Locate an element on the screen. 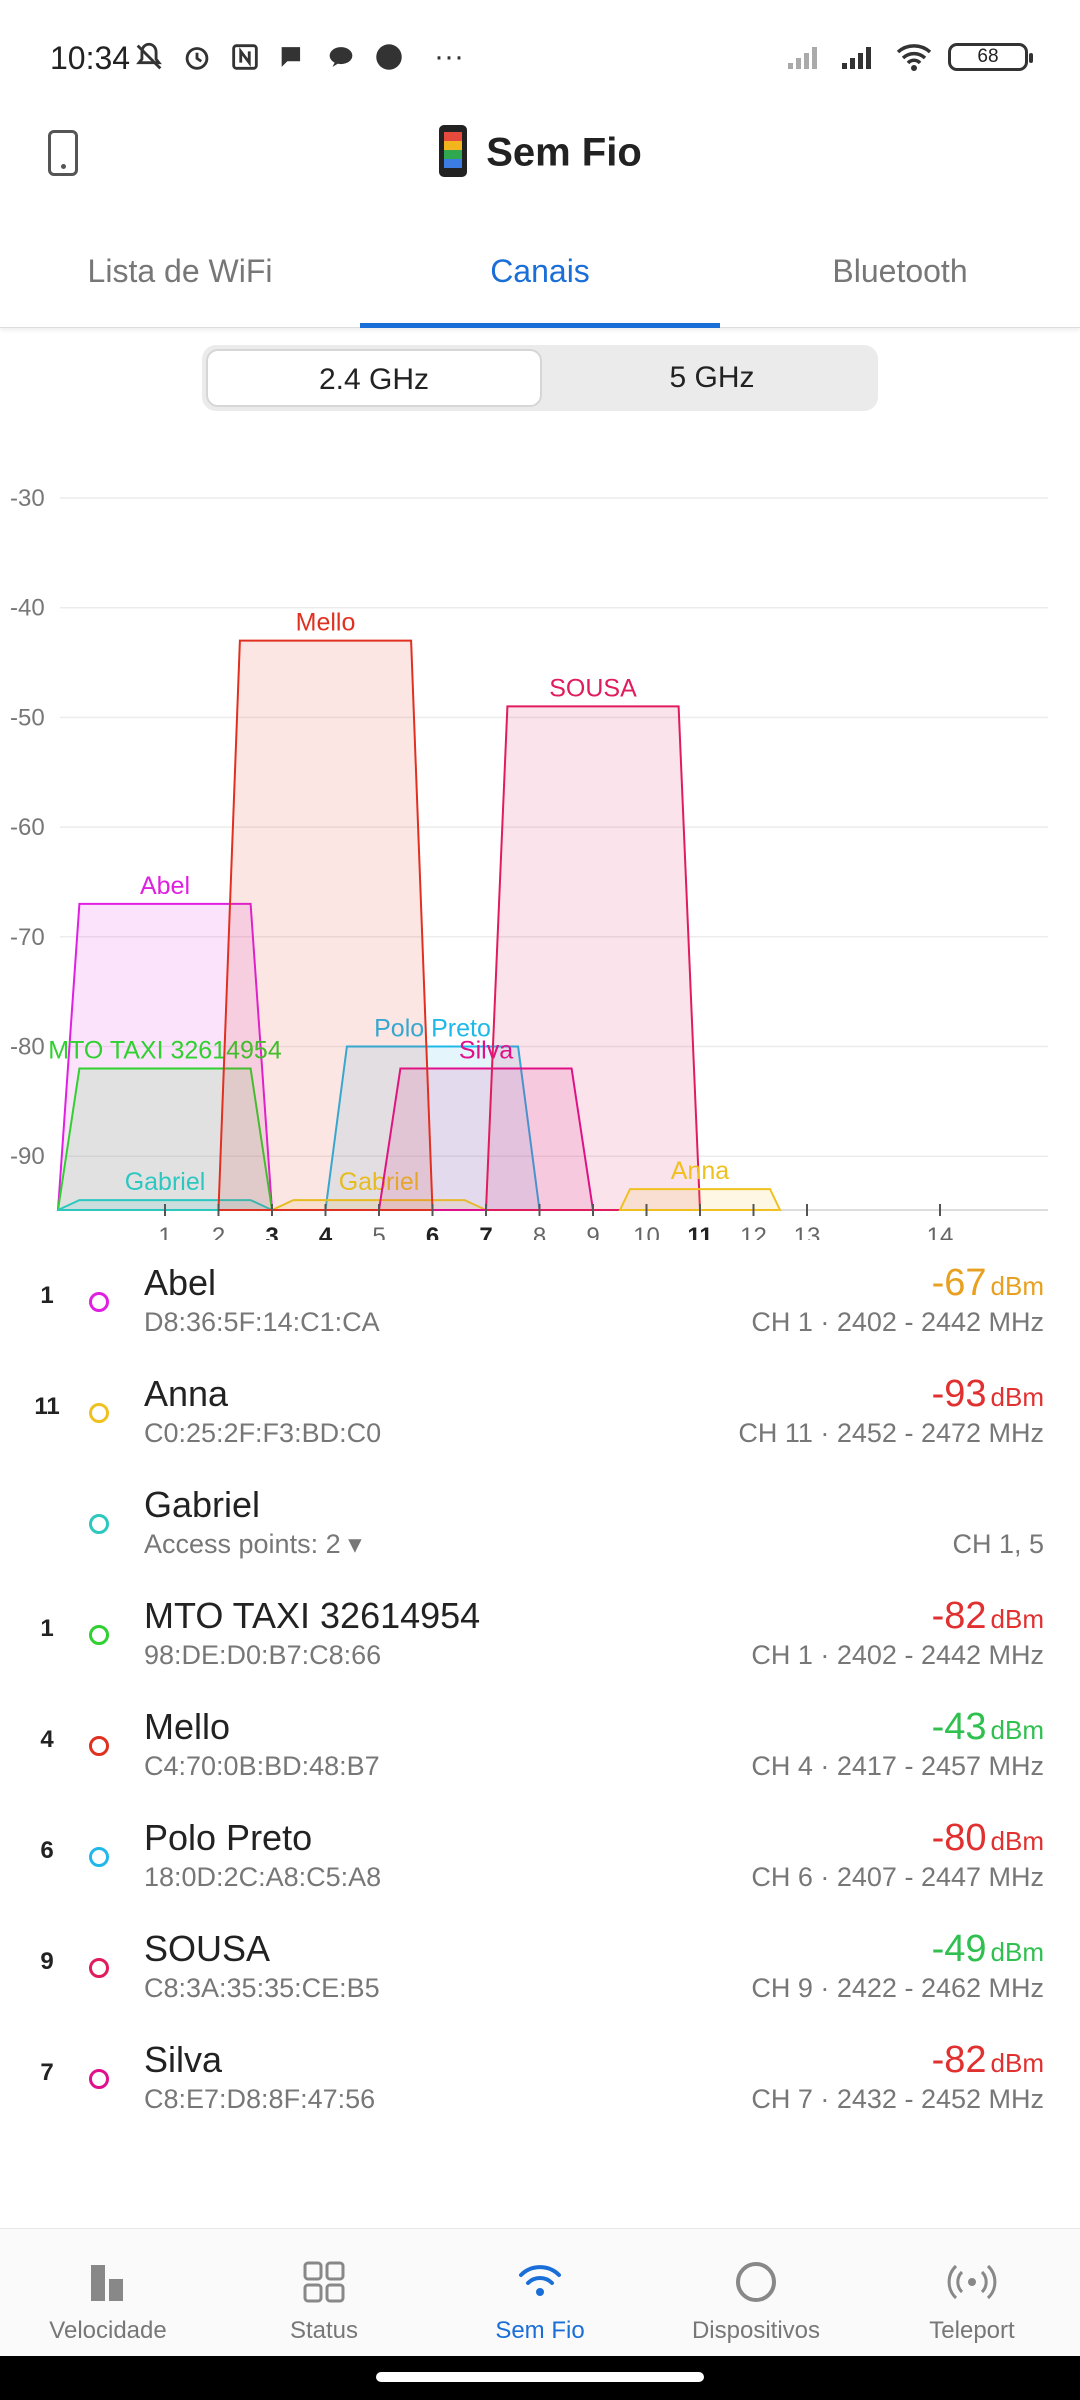 The image size is (1080, 2400). channel-frequency: CH 7 · 2432 - 2452 MHz is located at coordinates (897, 2099).